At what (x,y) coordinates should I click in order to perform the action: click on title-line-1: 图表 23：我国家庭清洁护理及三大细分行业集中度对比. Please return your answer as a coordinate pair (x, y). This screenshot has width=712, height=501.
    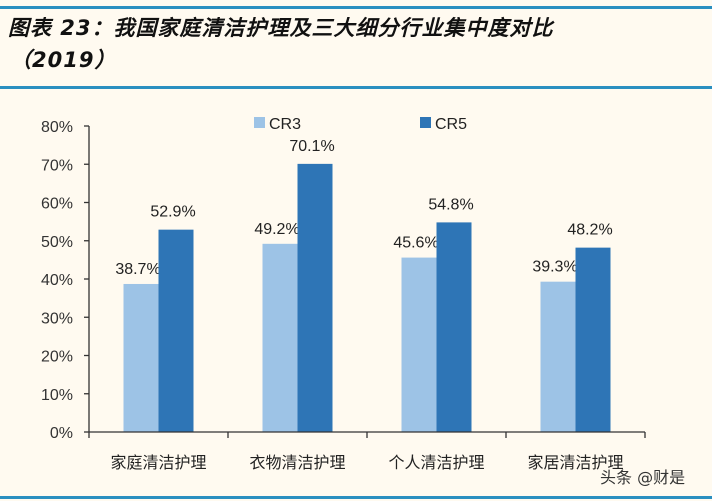
    Looking at the image, I should click on (281, 28).